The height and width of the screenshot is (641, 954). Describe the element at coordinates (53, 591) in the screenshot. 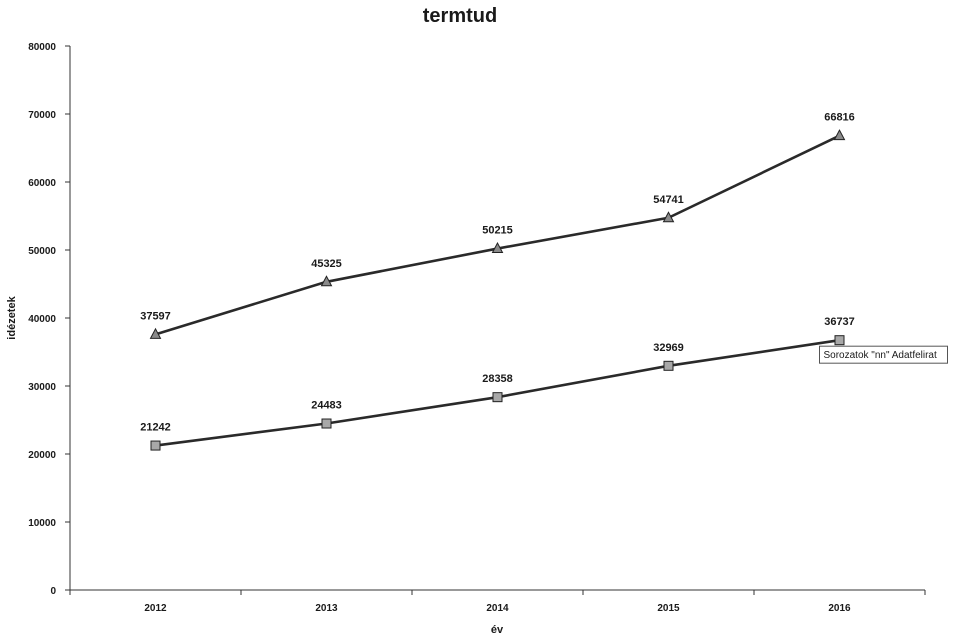

I see `y-tick-label: 0` at that location.